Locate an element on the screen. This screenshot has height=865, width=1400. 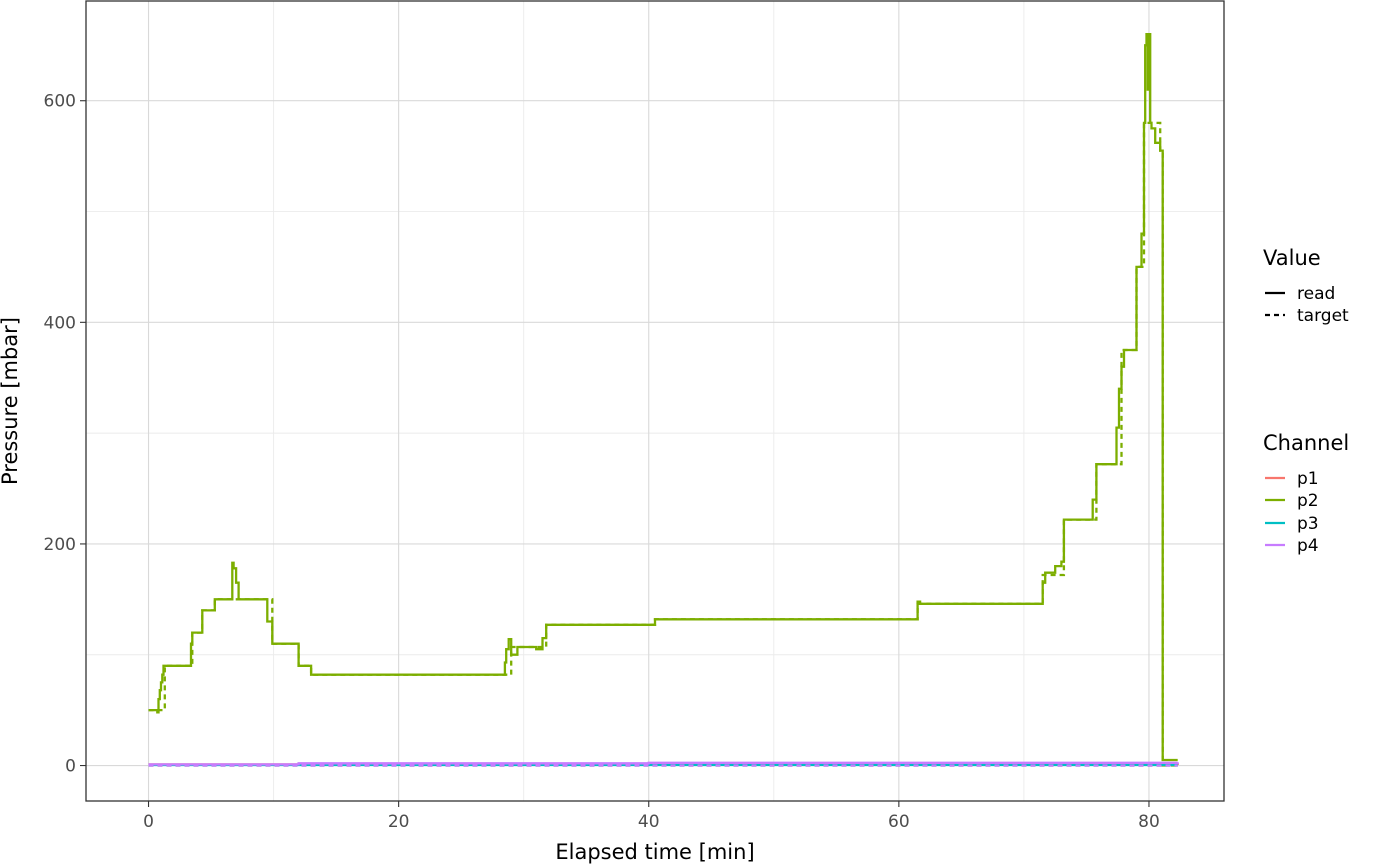
legend-value: Value read target is located at coordinates (1306, 286).